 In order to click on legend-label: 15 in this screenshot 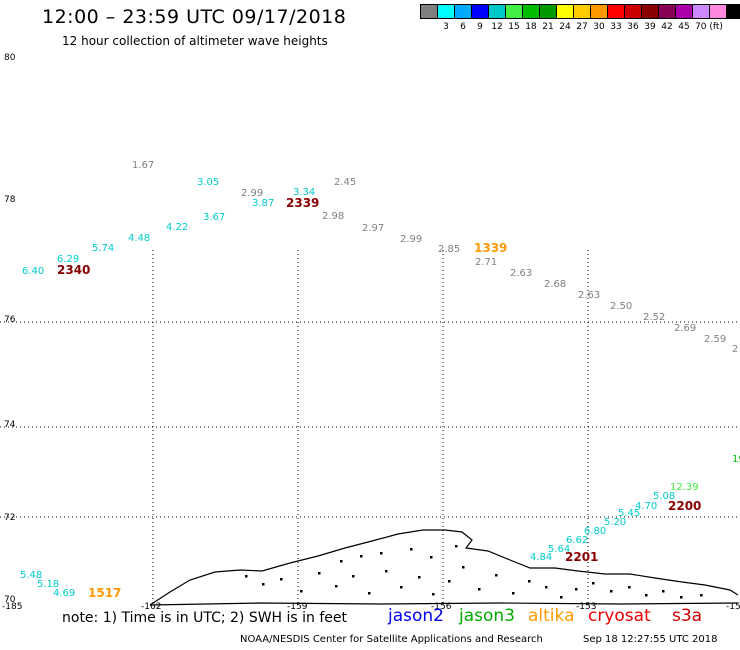, I will do `click(514, 27)`.